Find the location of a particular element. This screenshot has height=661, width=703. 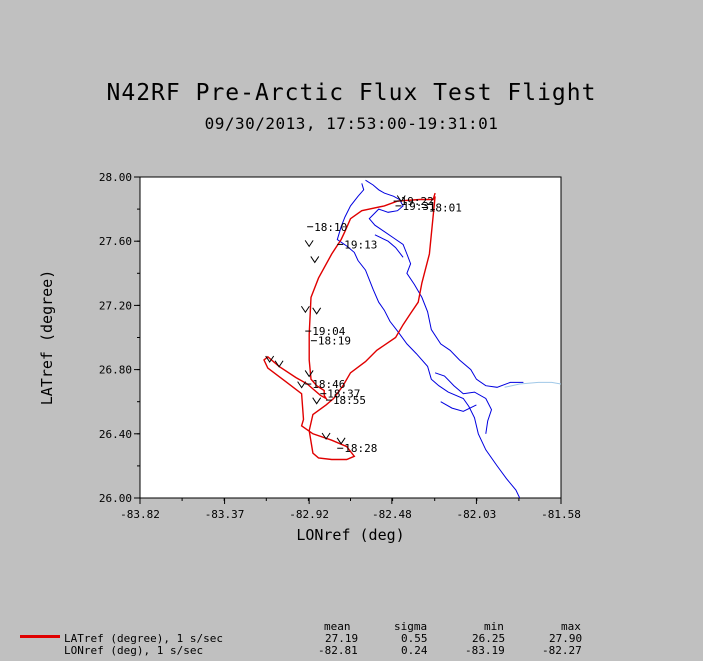

y-axis-label: LATref (degree) is located at coordinates (47, 337).